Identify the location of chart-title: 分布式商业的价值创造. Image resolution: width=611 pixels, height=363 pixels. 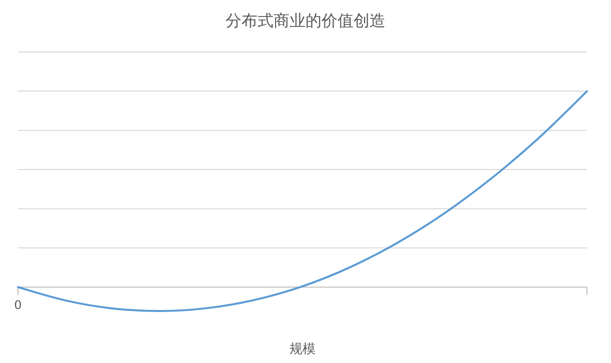
(306, 20).